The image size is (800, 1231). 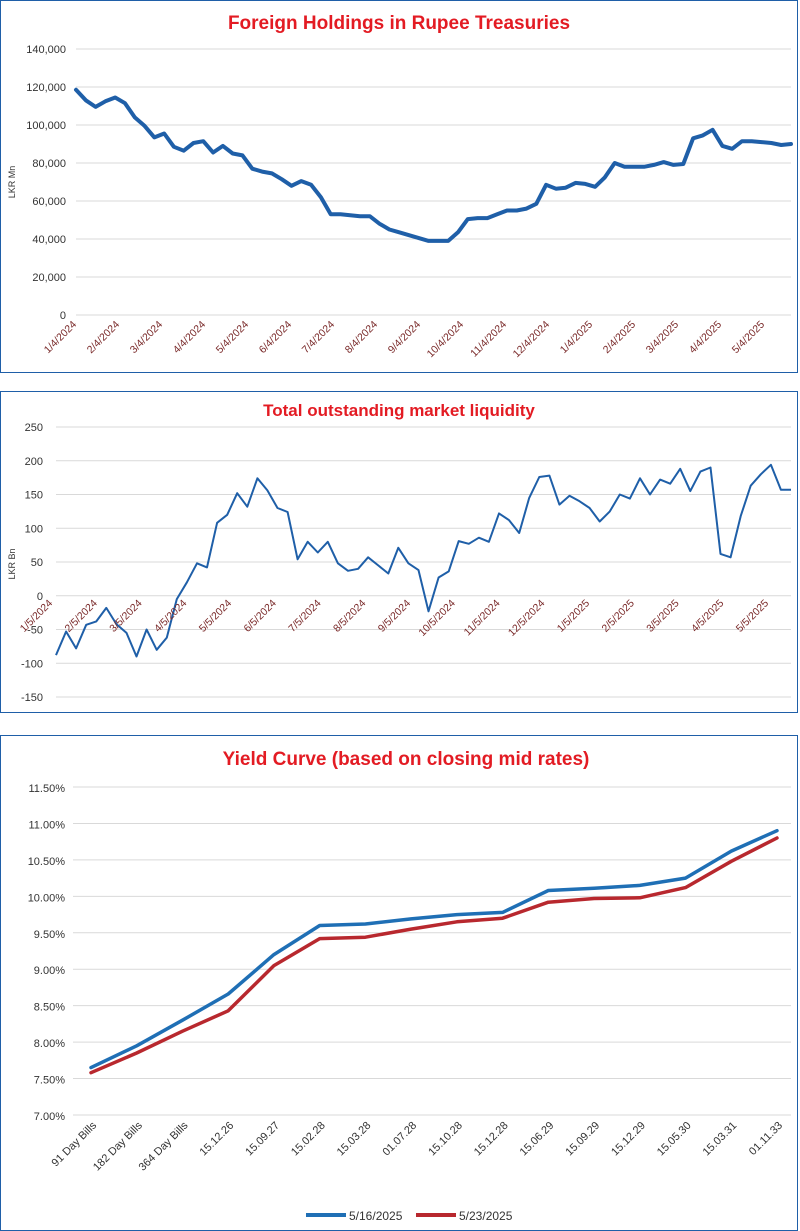 I want to click on x-tick-label: 15.03.31, so click(x=720, y=1139).